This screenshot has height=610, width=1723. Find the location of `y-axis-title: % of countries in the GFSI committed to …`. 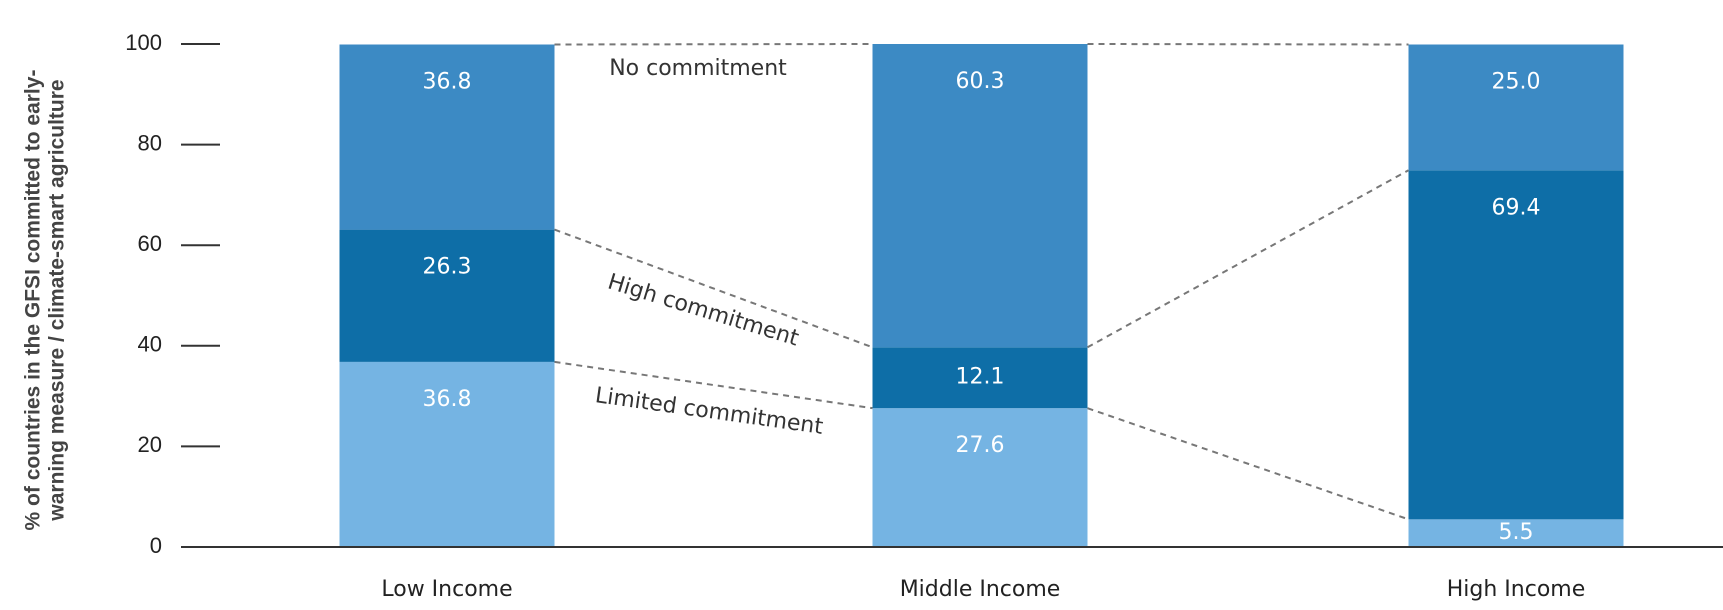

y-axis-title: % of countries in the GFSI committed to … is located at coordinates (45, 300).